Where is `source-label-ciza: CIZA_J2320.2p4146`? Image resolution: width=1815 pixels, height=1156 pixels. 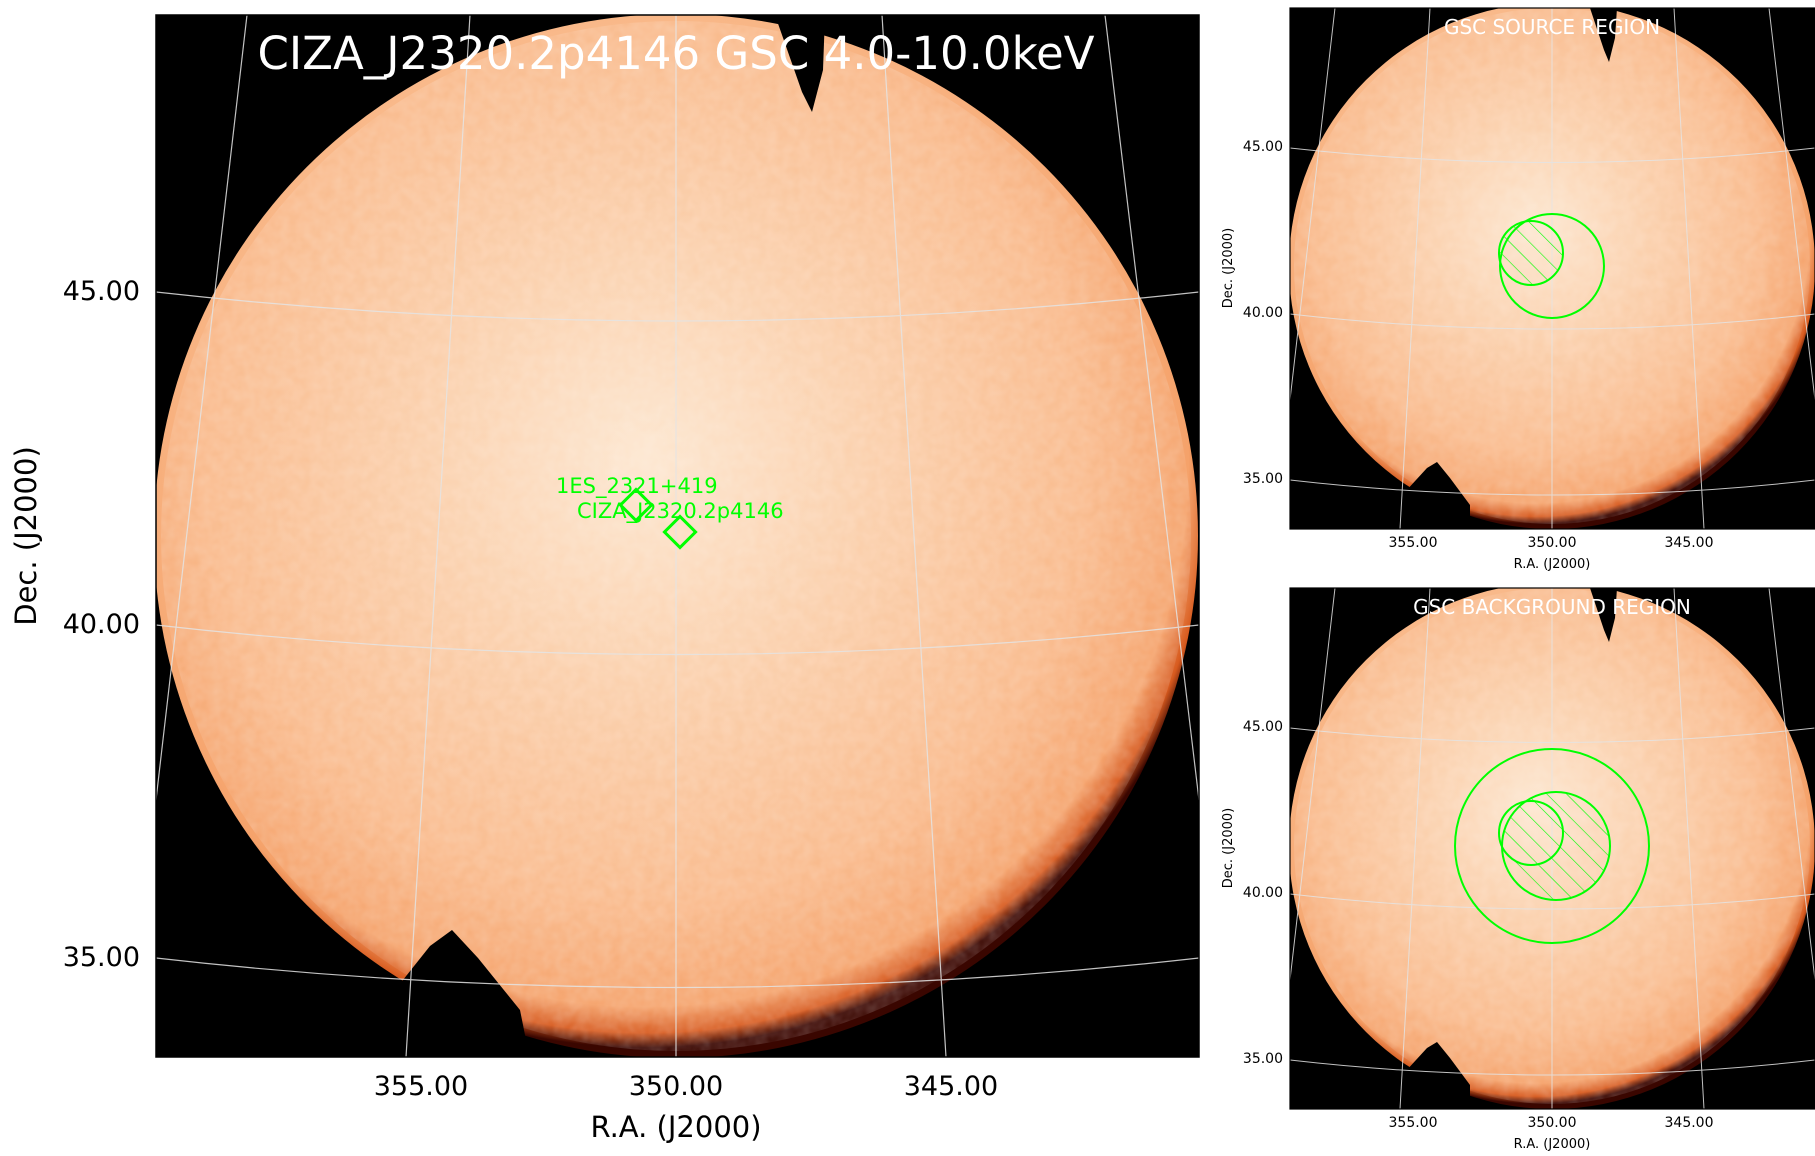 source-label-ciza: CIZA_J2320.2p4146 is located at coordinates (680, 511).